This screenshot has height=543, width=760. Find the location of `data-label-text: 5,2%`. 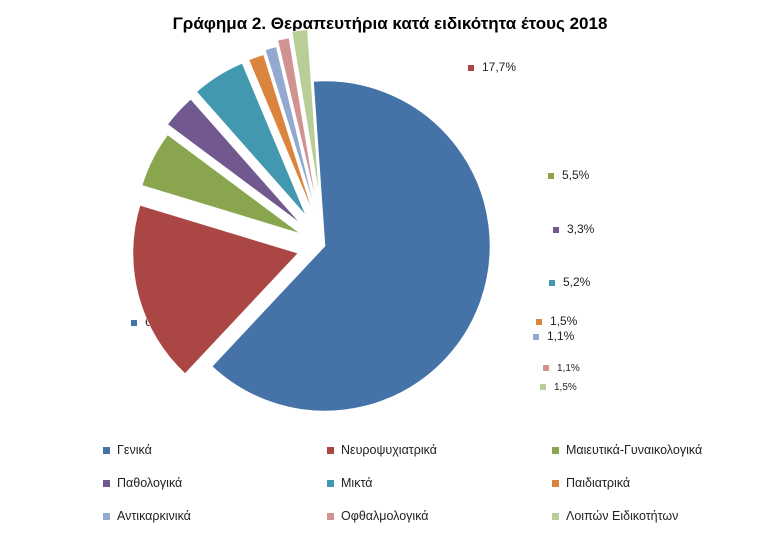

data-label-text: 5,2% is located at coordinates (577, 282).